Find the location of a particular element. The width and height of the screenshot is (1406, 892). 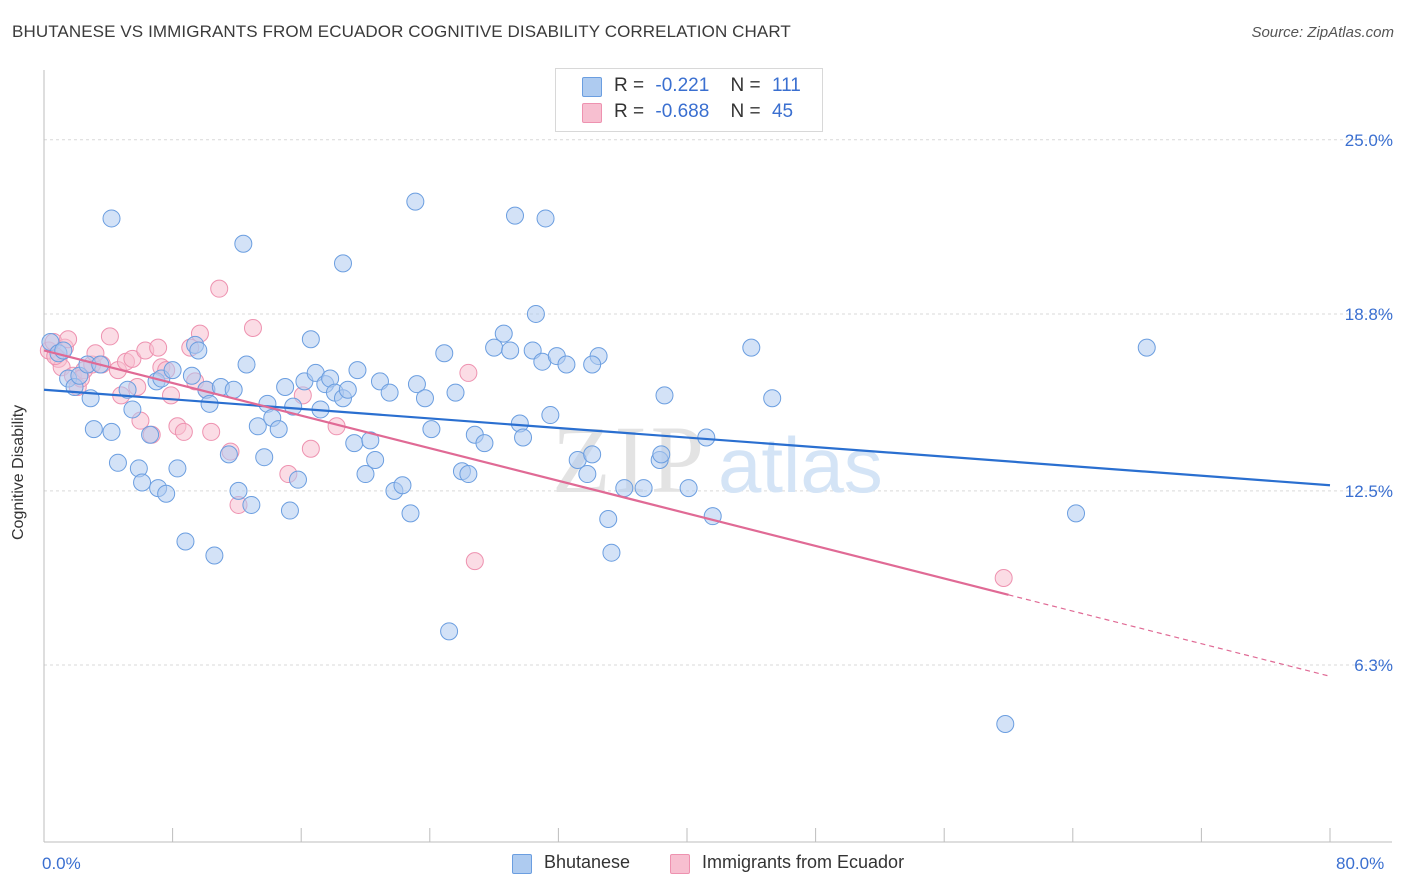

y-tick-label: 6.3% is located at coordinates (1373, 665).